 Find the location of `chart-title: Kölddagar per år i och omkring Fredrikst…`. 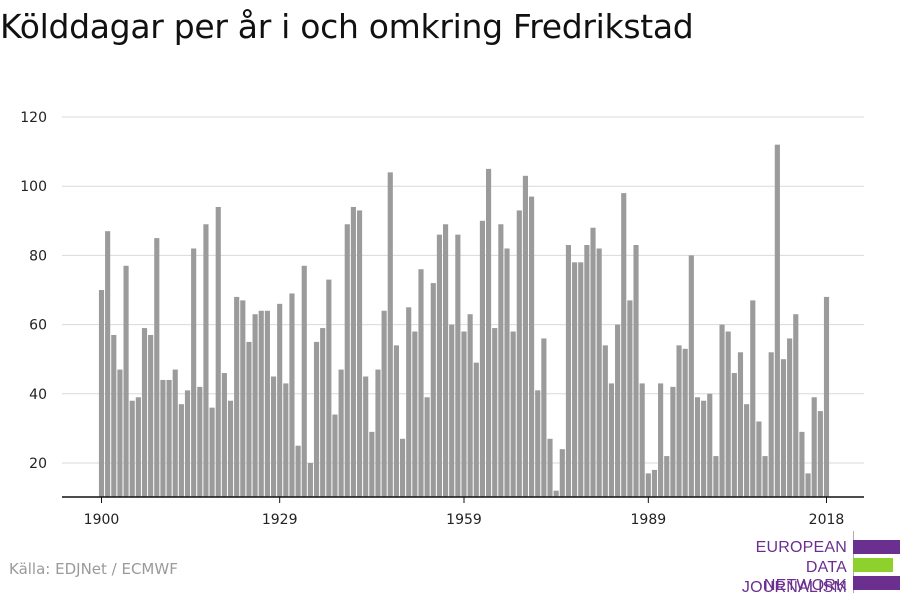

chart-title: Kölddagar per år i och omkring Fredrikst… is located at coordinates (347, 26).